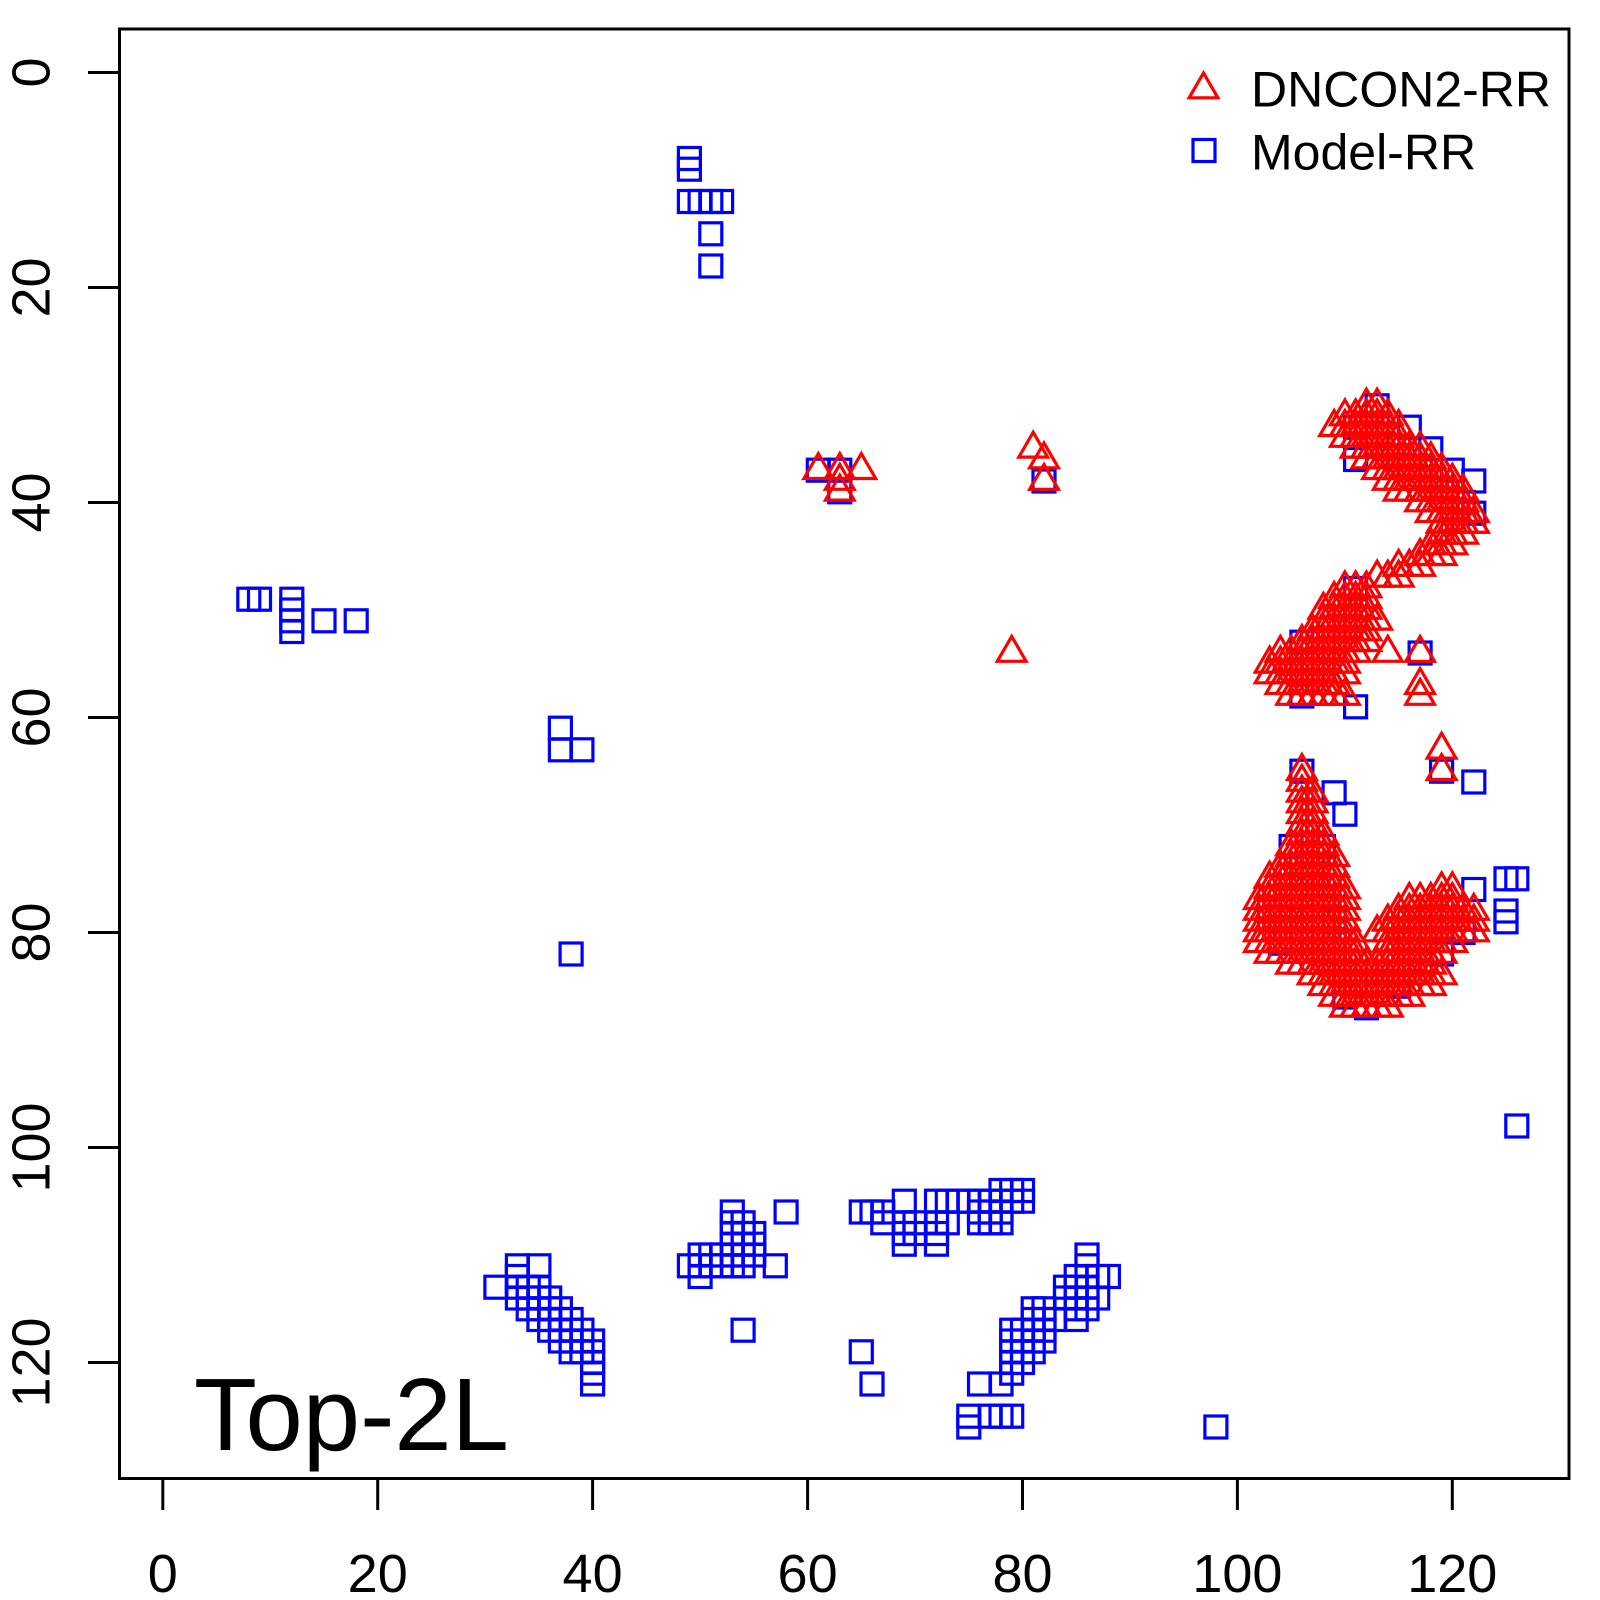 This screenshot has width=1600, height=1600. I want to click on svg-text: Model-RR, so click(1363, 153).